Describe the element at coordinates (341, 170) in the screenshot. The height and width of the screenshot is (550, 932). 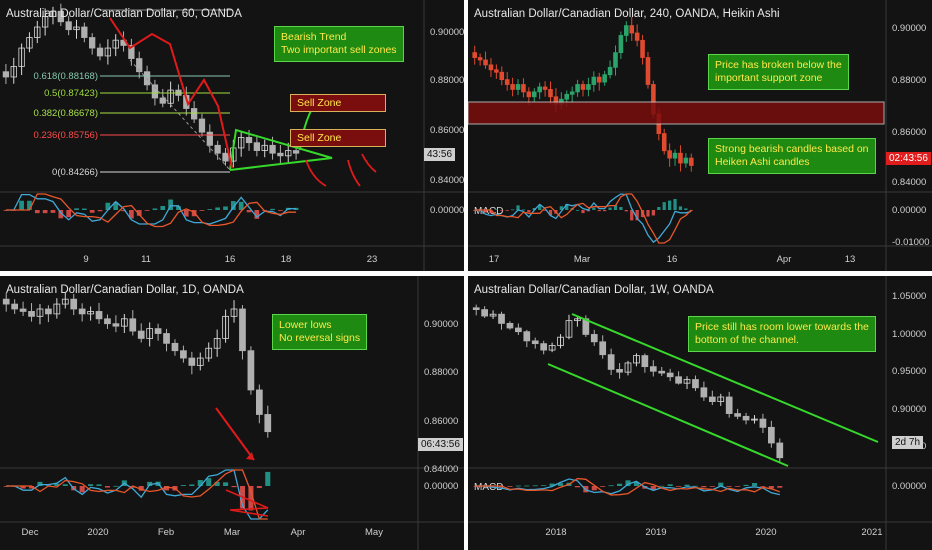
I see `projected-drop-arrows` at that location.